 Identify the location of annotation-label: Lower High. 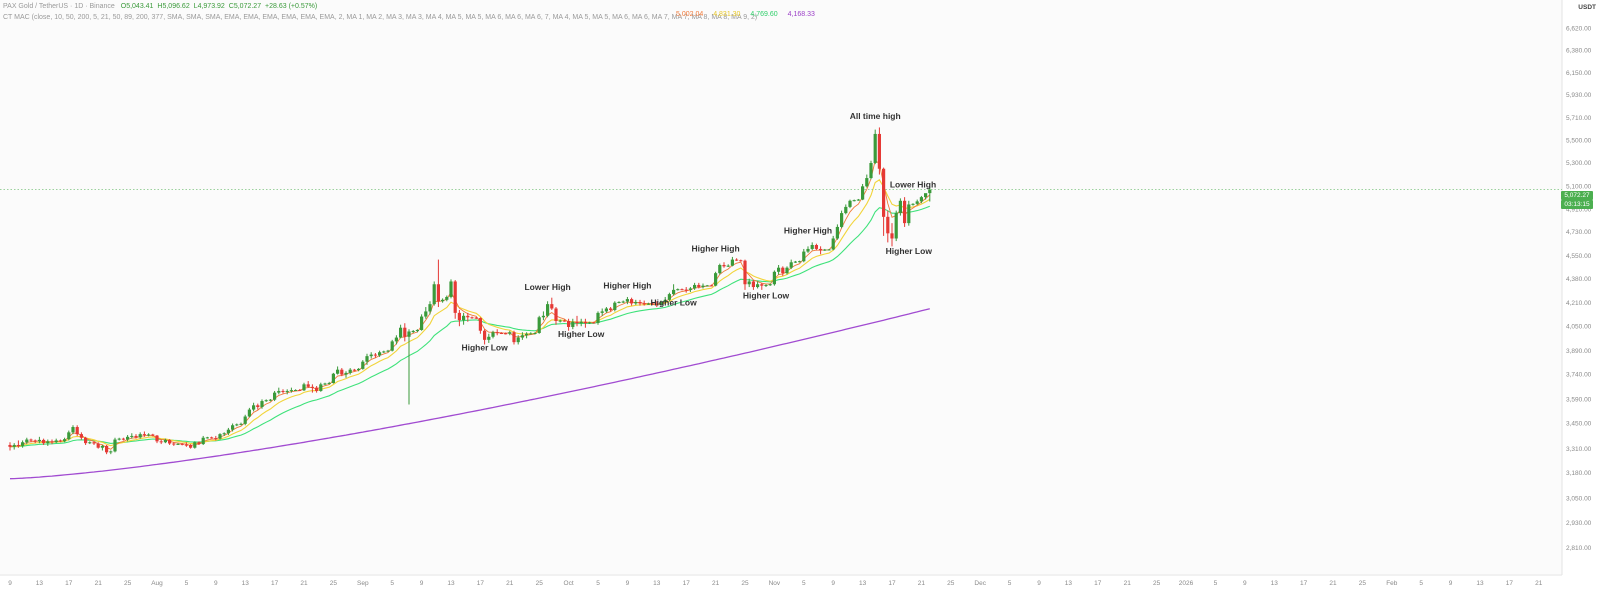
(913, 185).